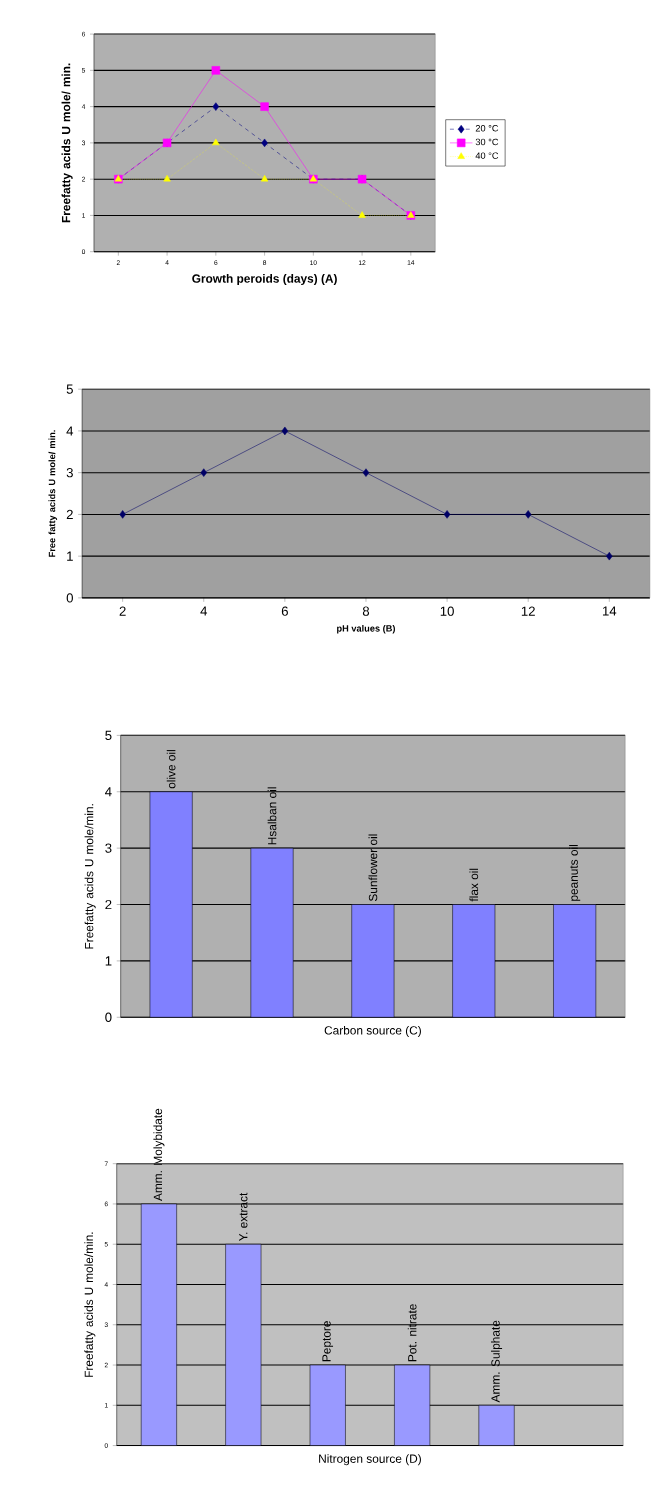 This screenshot has height=1497, width=666. I want to click on x-tick-label: 12, so click(529, 611).